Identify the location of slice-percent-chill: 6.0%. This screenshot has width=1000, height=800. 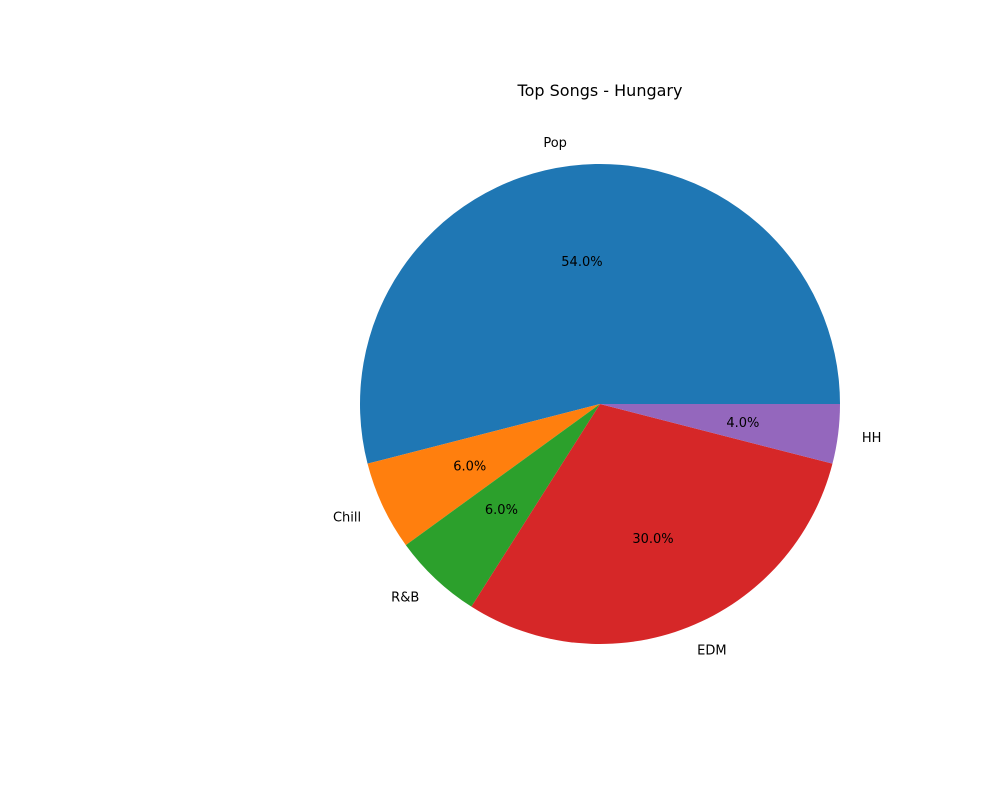
(469, 466).